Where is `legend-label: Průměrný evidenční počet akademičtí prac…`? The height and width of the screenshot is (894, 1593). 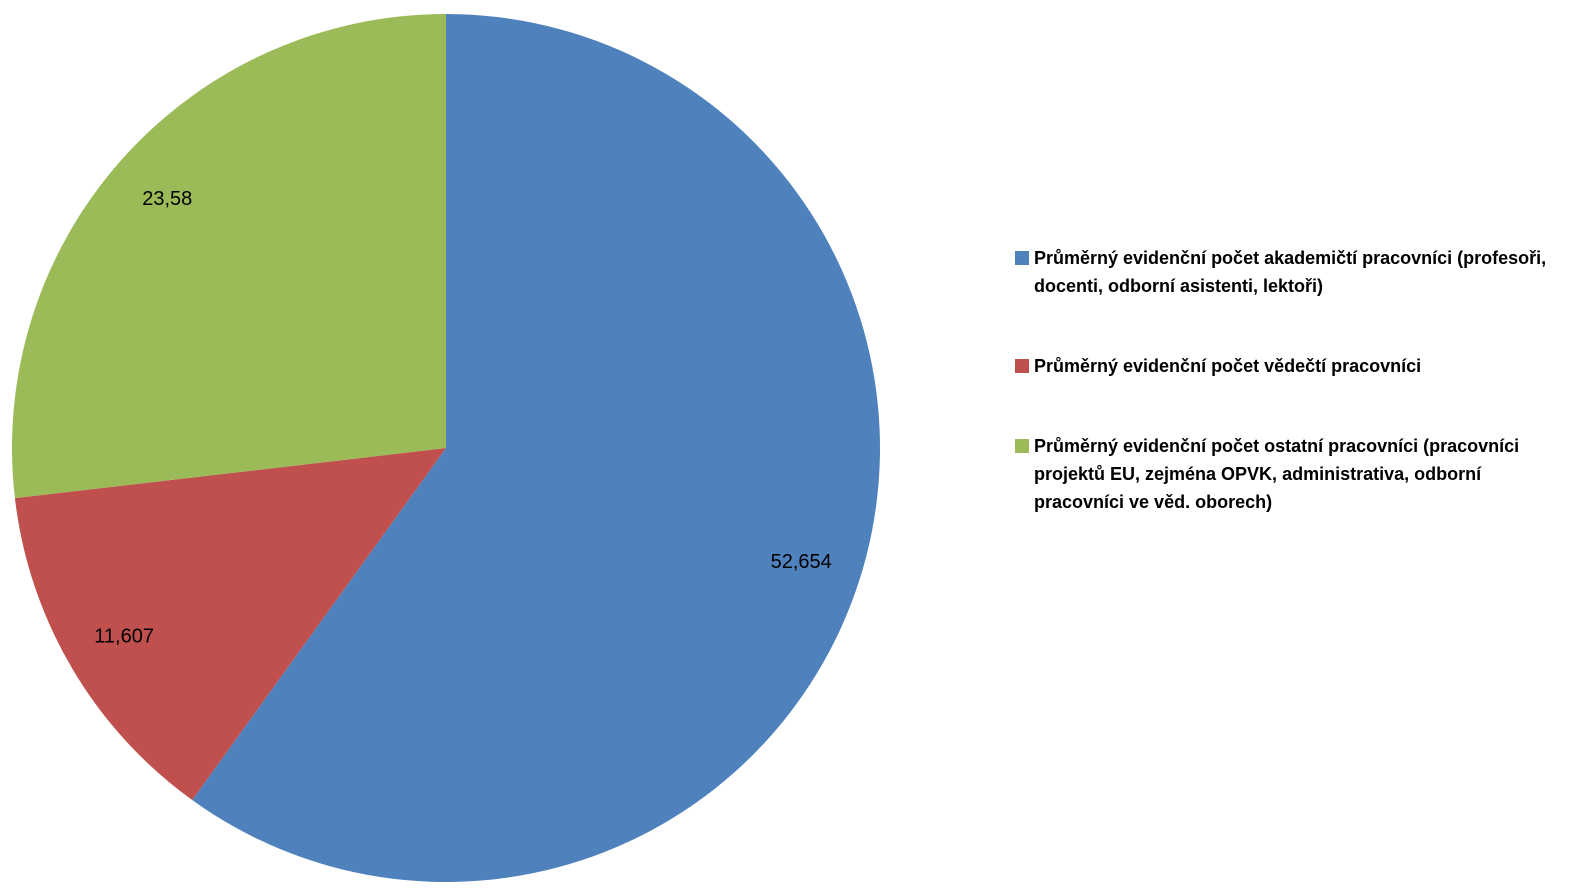 legend-label: Průměrný evidenční počet akademičtí prac… is located at coordinates (1290, 272).